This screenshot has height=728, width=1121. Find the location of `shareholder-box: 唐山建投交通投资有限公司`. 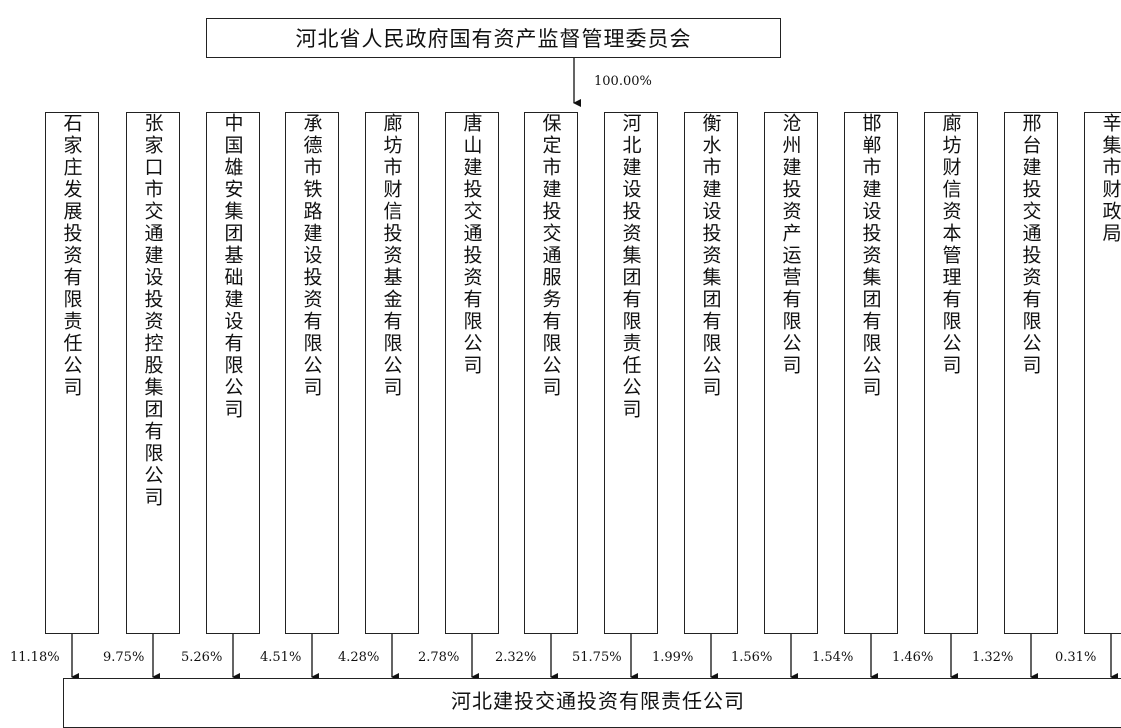

shareholder-box: 唐山建投交通投资有限公司 is located at coordinates (472, 373).